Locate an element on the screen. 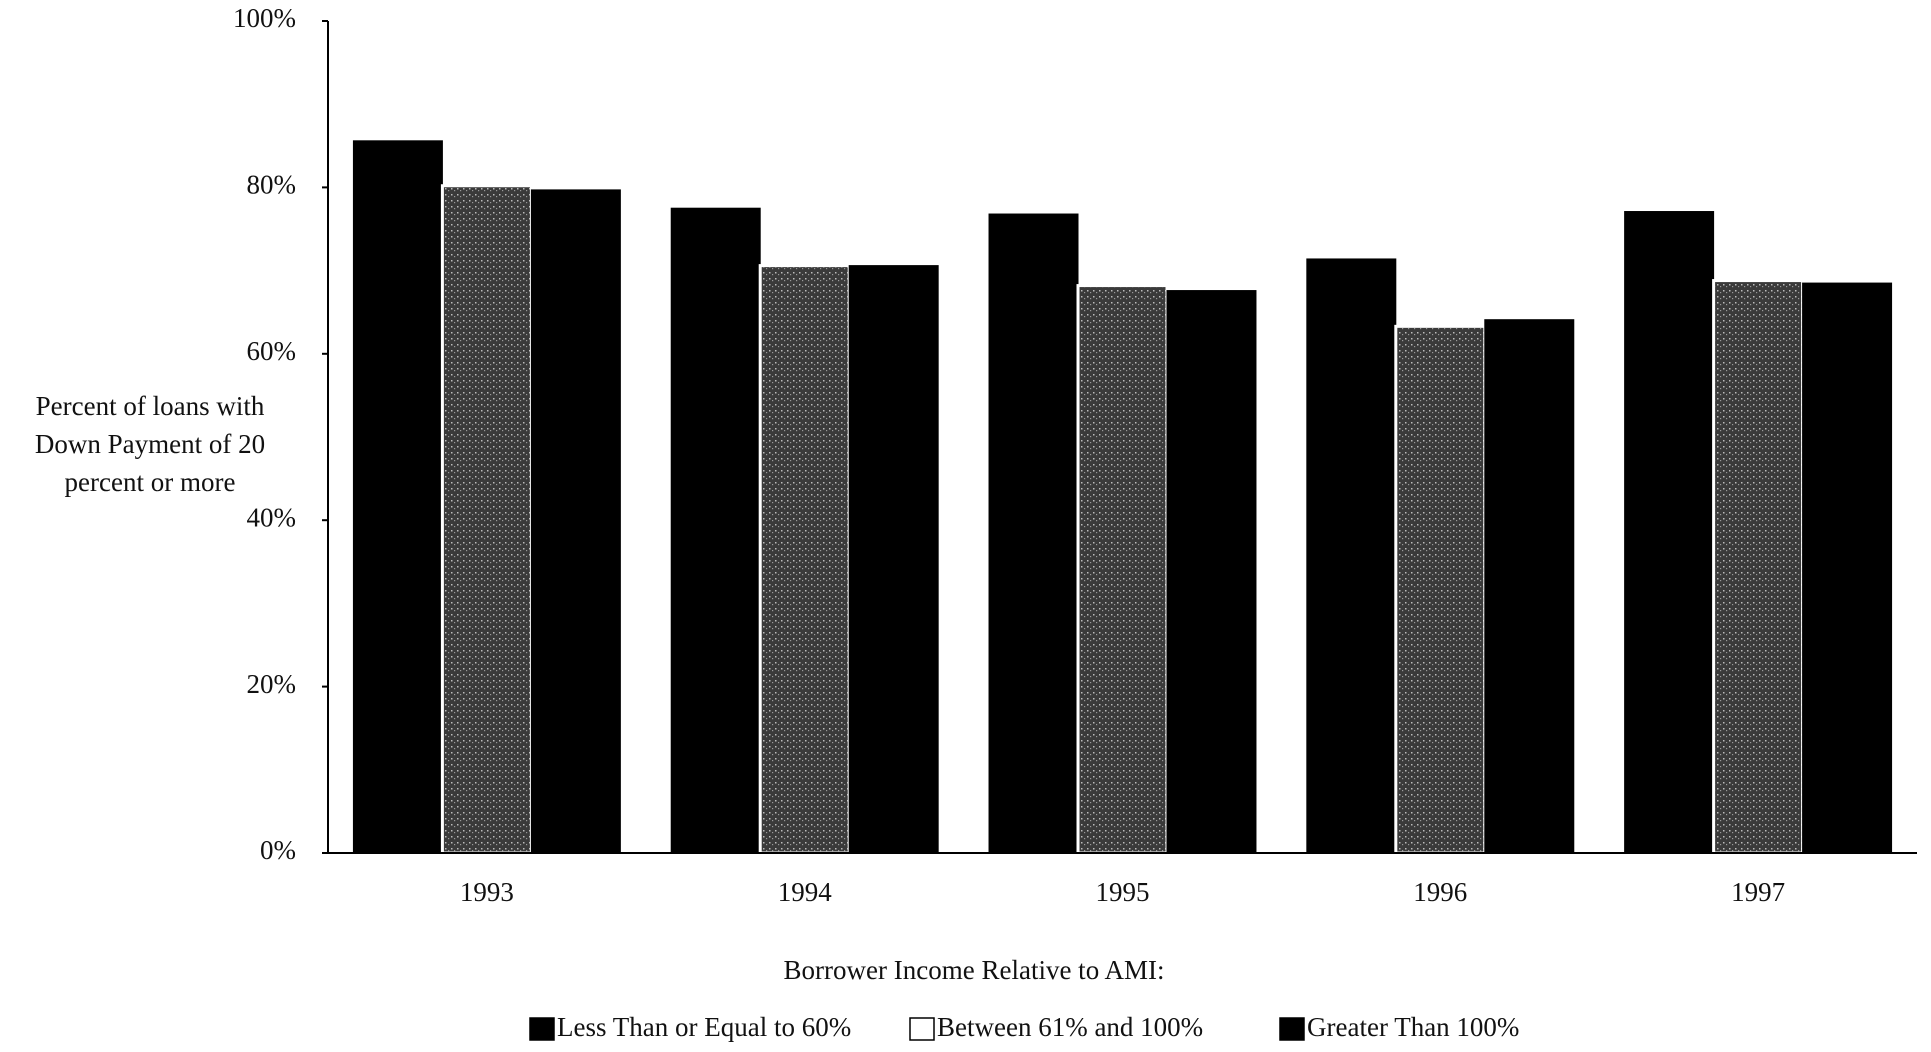 This screenshot has height=1052, width=1931. x-tick-label: 1996 is located at coordinates (1440, 892).